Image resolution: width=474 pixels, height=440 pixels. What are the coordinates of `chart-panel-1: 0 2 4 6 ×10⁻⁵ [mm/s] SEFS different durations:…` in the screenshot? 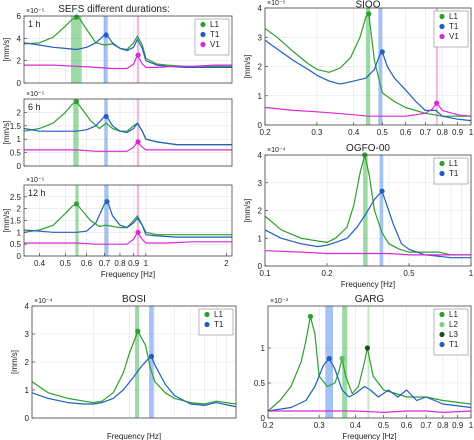 It's located at (117, 46).